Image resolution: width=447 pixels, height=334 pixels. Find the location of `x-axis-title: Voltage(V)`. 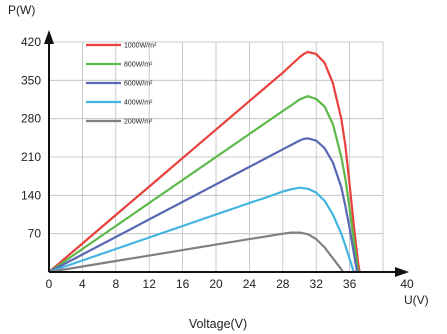

x-axis-title: Voltage(V) is located at coordinates (218, 324).